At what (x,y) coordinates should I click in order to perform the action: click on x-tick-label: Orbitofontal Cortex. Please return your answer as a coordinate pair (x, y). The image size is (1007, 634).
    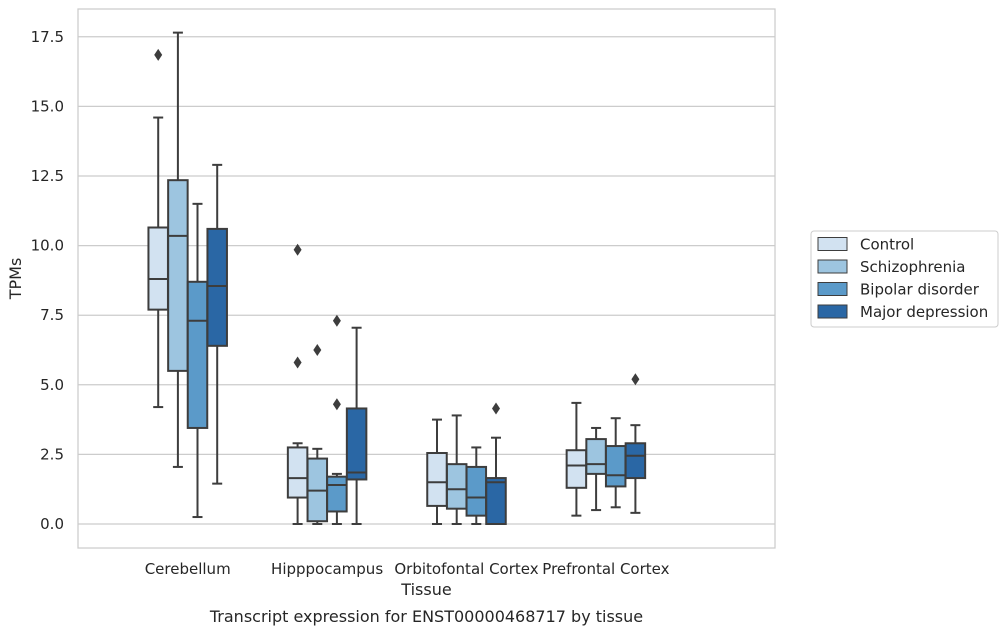
    Looking at the image, I should click on (466, 569).